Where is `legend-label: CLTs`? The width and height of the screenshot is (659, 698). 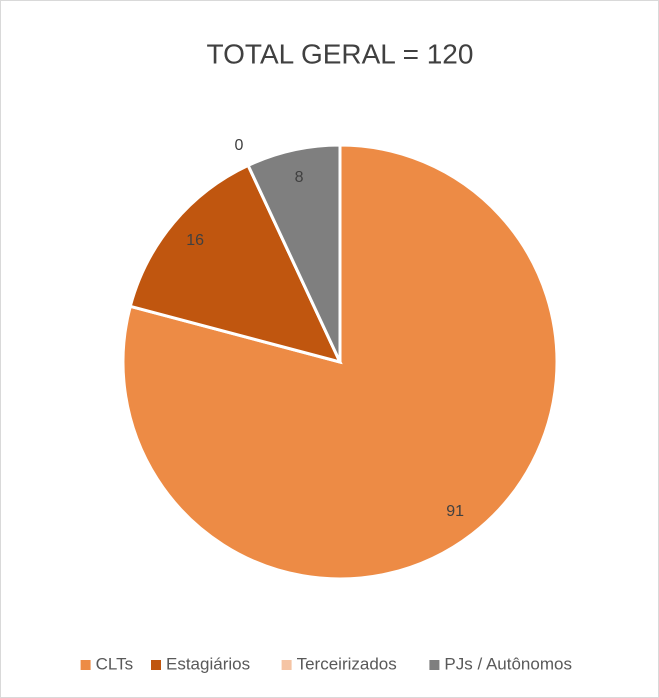 legend-label: CLTs is located at coordinates (114, 663).